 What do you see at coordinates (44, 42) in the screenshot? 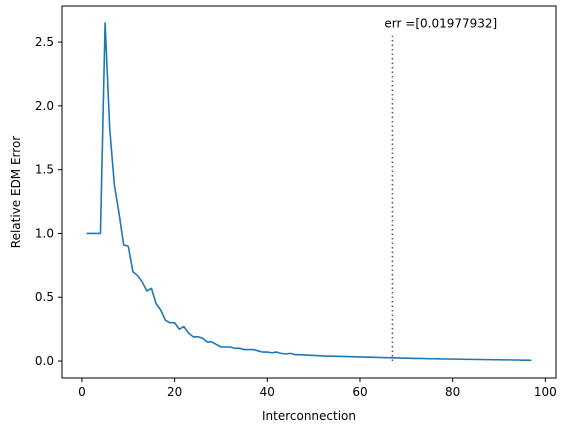
I see `y-tick-label: 2.5` at bounding box center [44, 42].